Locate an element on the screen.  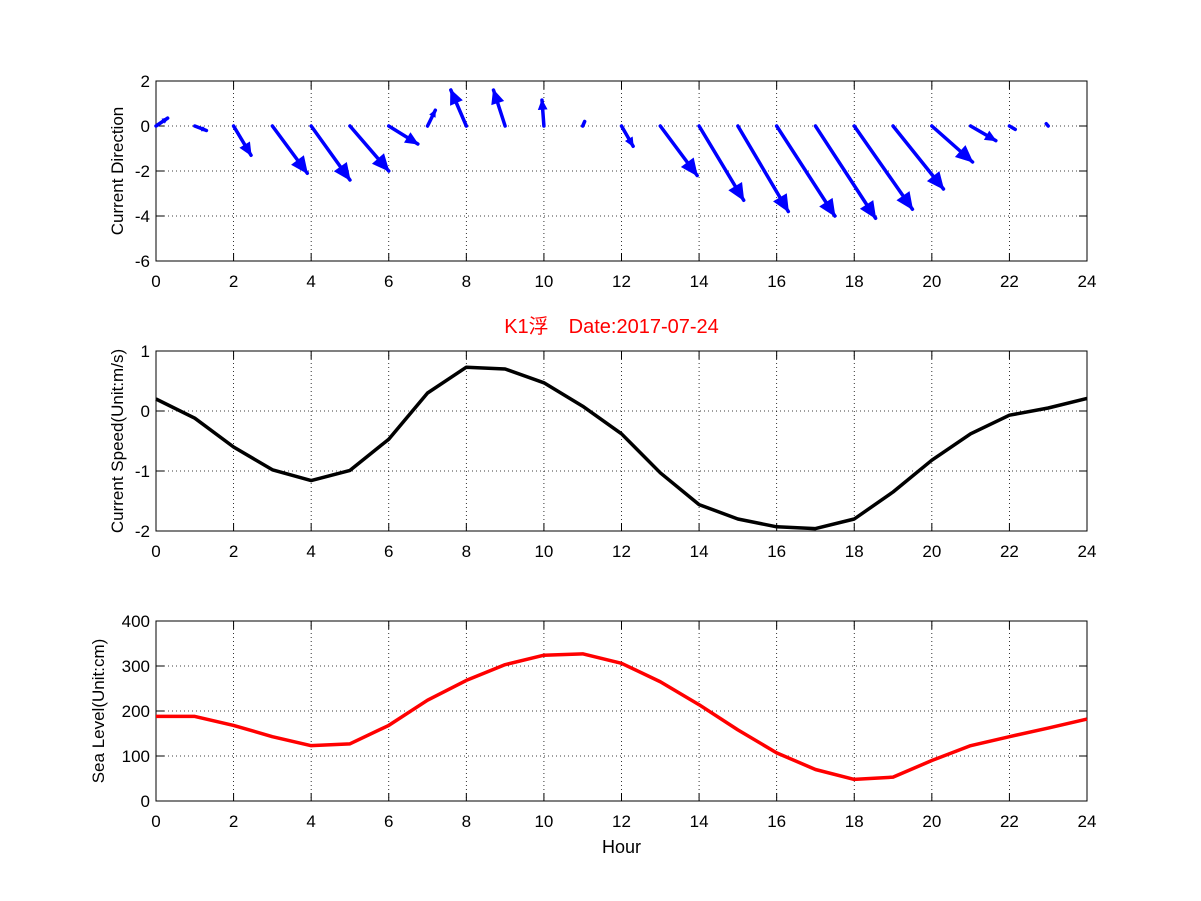
chart-title: K1浮 Date:2017-07-24 is located at coordinates (611, 326).